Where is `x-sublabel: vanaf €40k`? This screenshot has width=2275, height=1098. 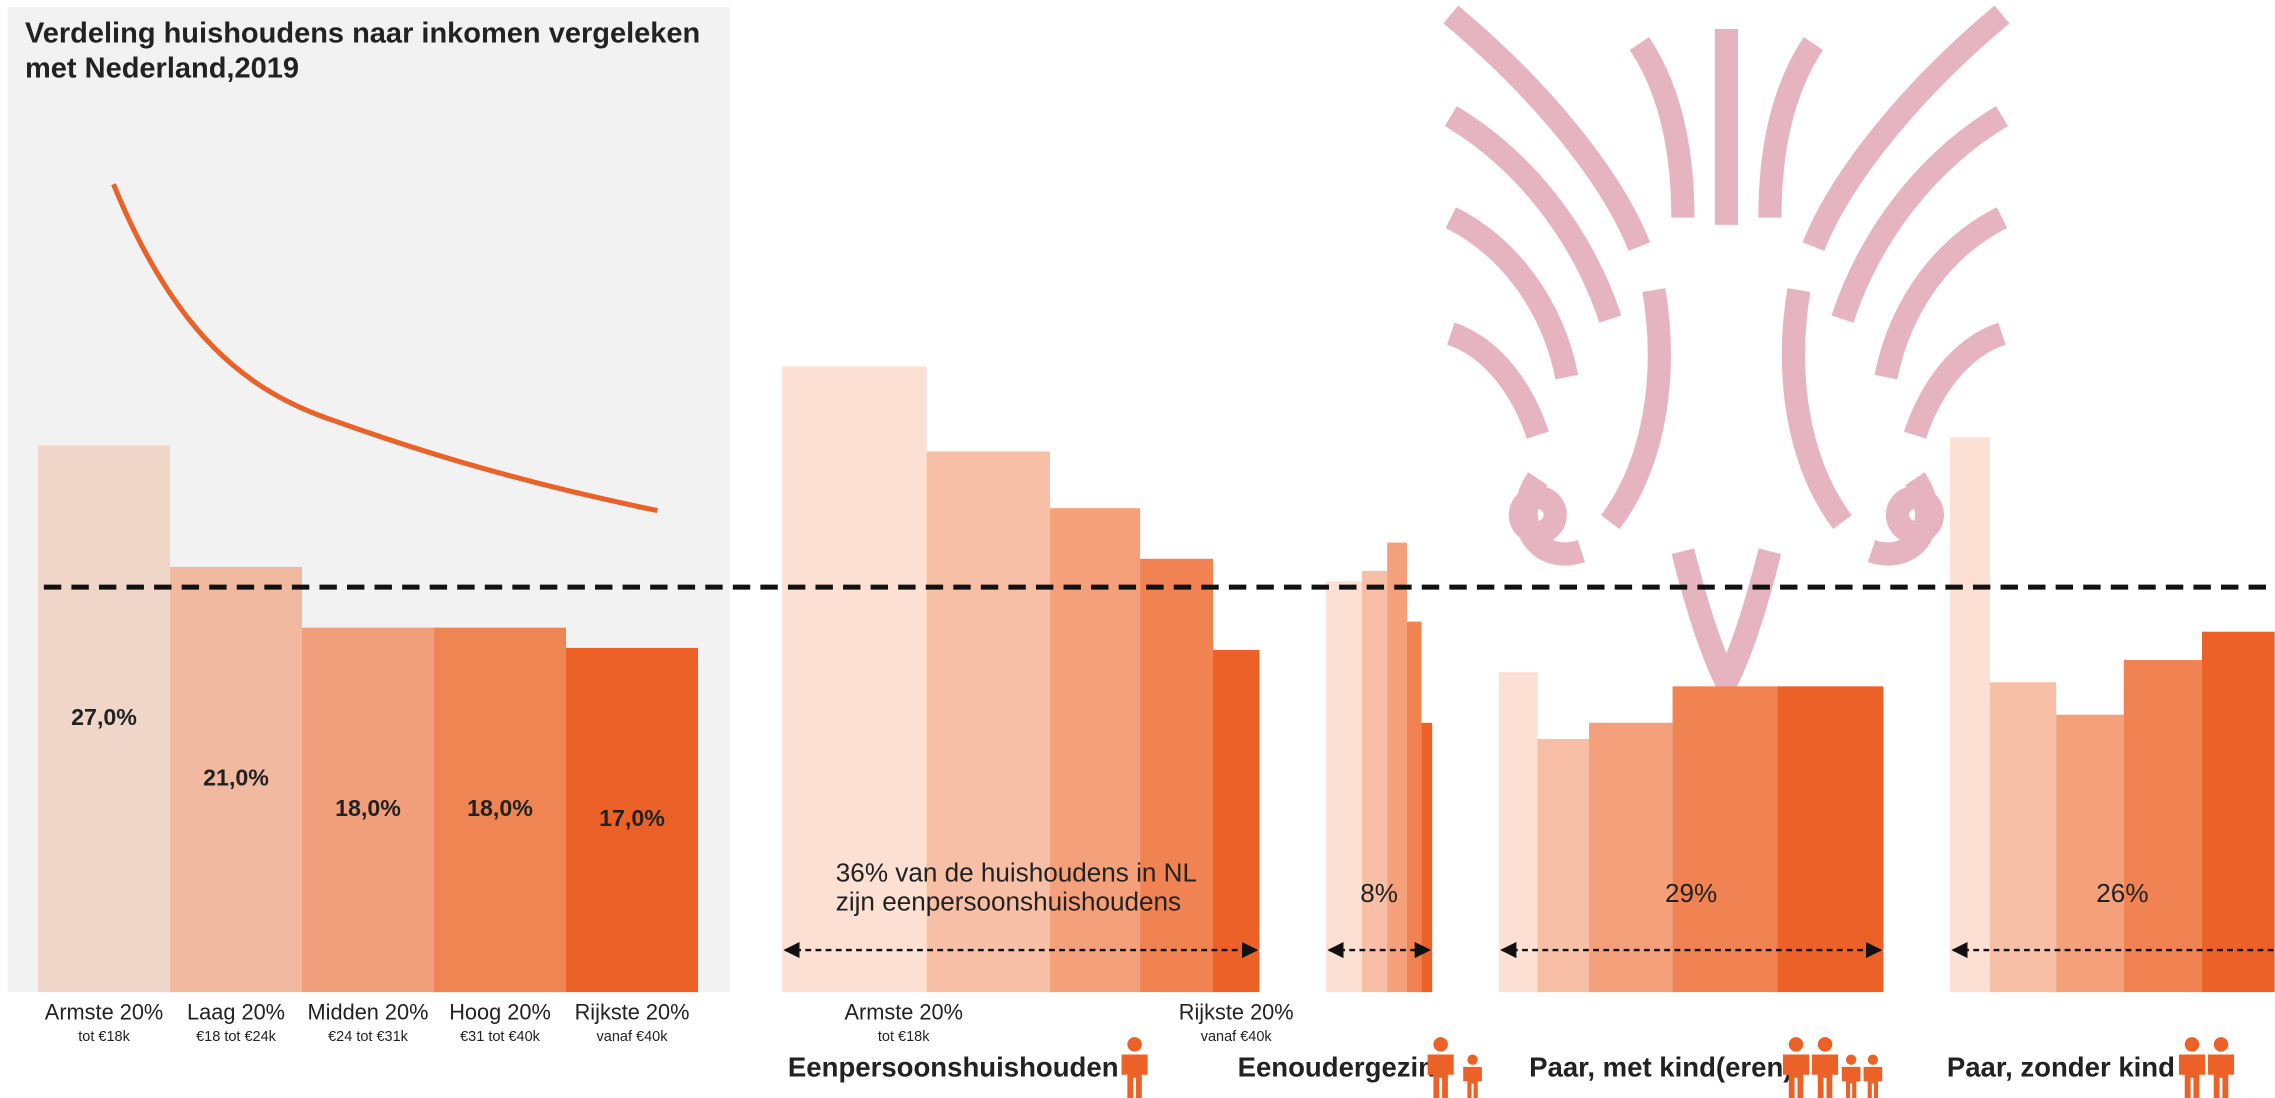
x-sublabel: vanaf €40k is located at coordinates (1237, 1037).